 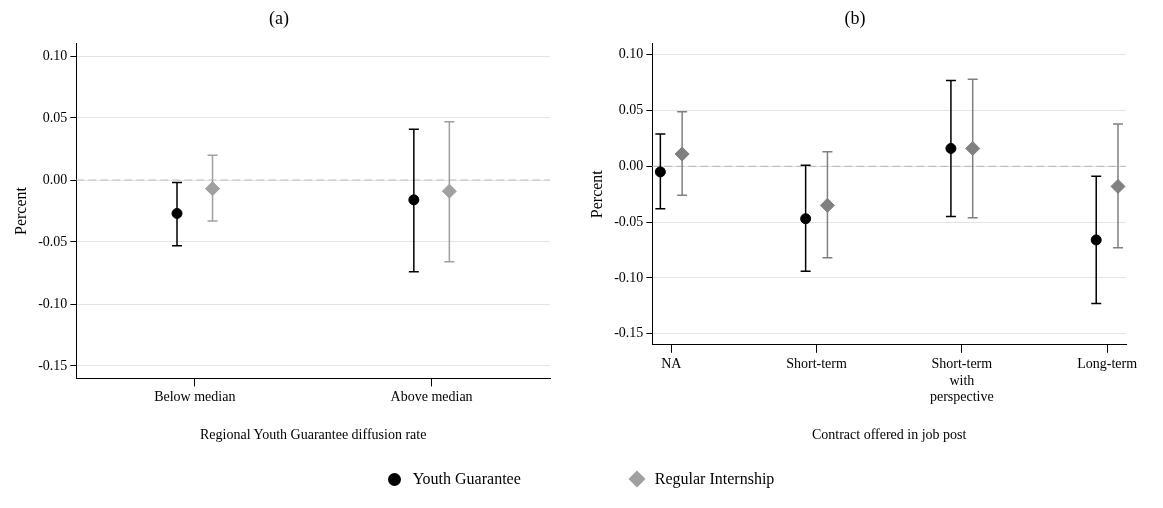 I want to click on x-tick-label: Short-term, so click(x=816, y=363).